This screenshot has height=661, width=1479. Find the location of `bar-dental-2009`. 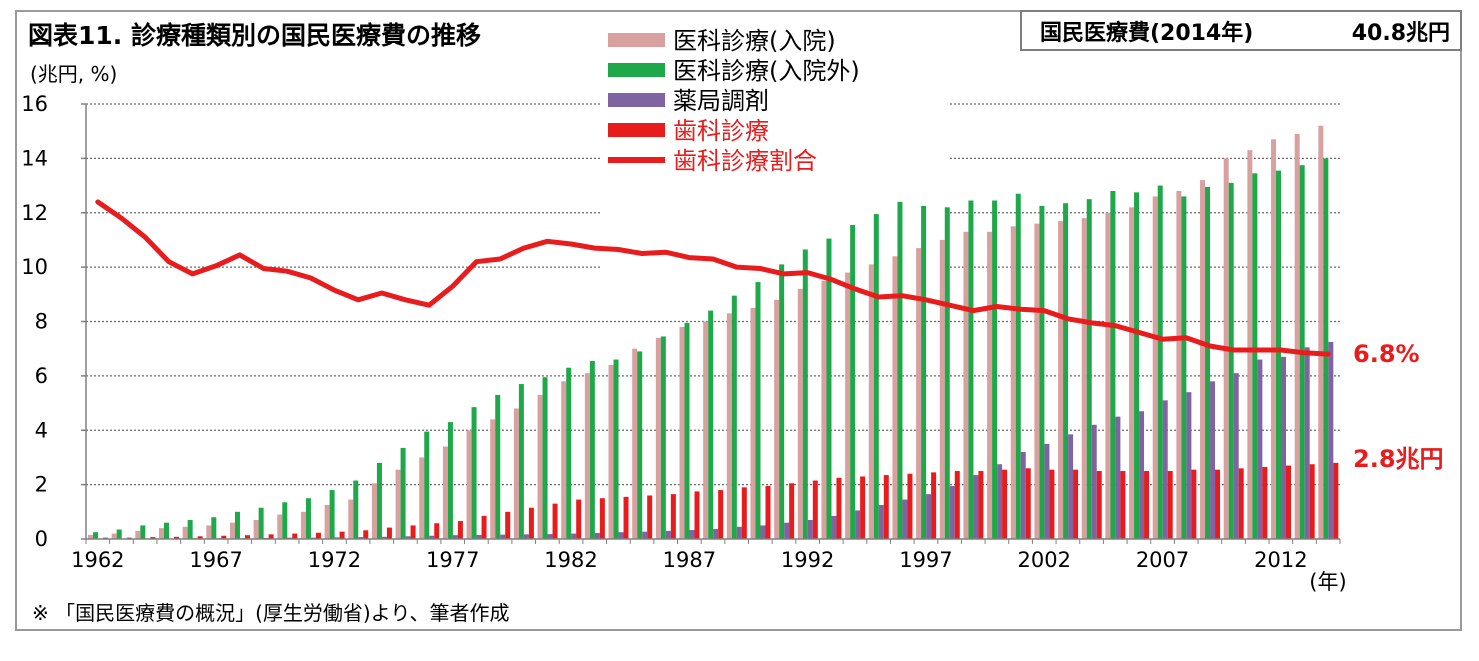

bar-dental-2009 is located at coordinates (1218, 504).